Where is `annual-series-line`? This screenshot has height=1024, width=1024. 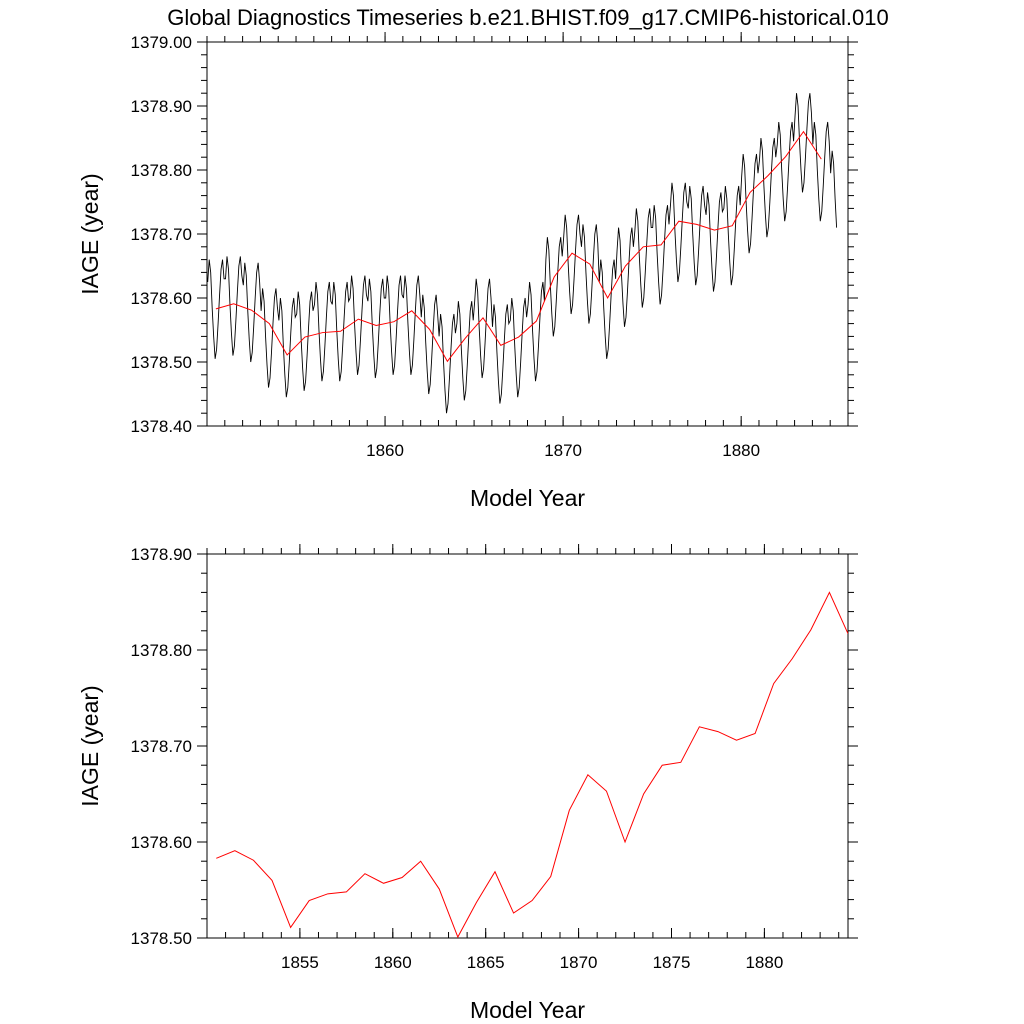
annual-series-line is located at coordinates (518, 246).